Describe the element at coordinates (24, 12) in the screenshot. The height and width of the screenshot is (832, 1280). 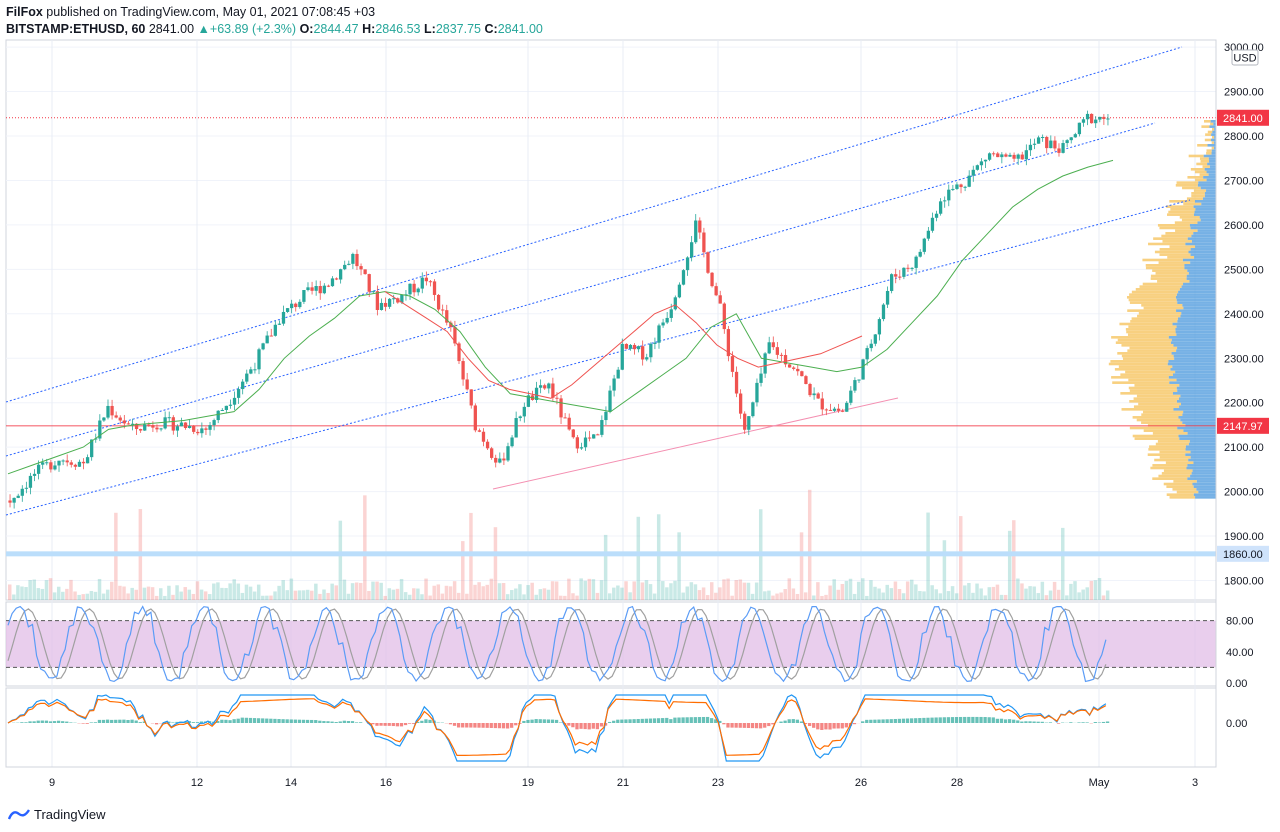
I see `author-name: FilFox` at that location.